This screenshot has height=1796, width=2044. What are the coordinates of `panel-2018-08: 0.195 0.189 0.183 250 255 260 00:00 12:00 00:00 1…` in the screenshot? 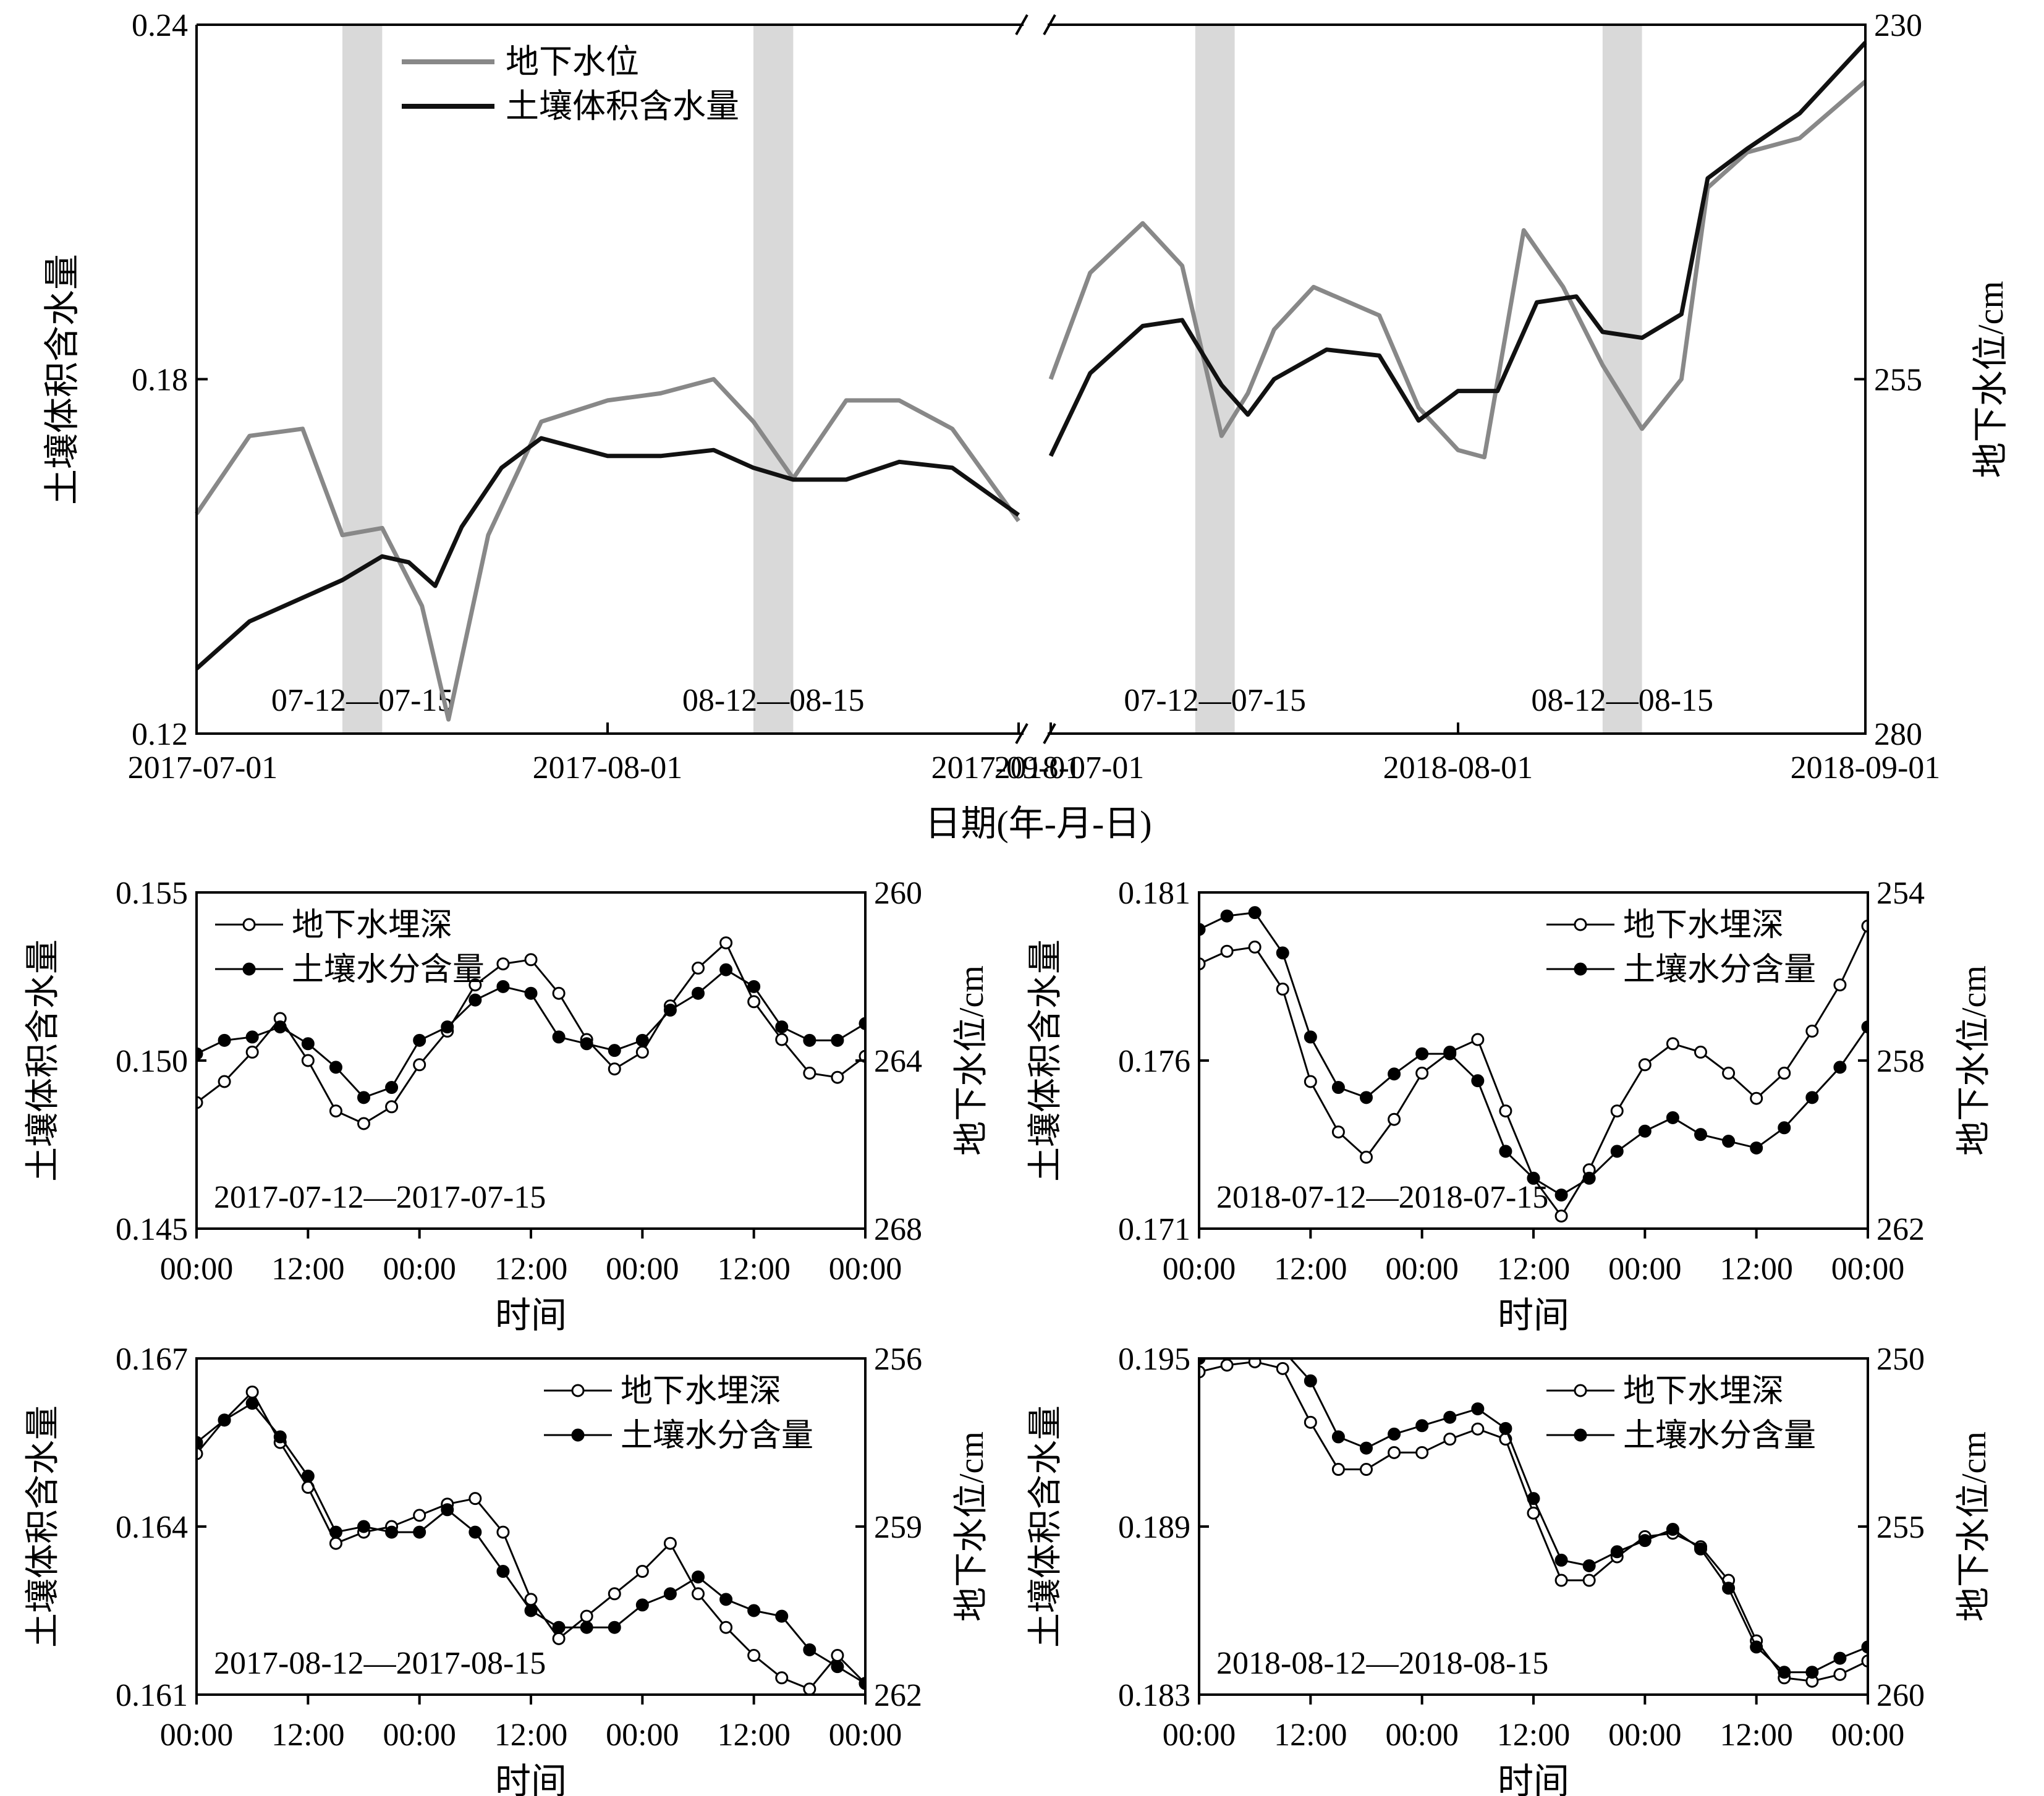 It's located at (1510, 1569).